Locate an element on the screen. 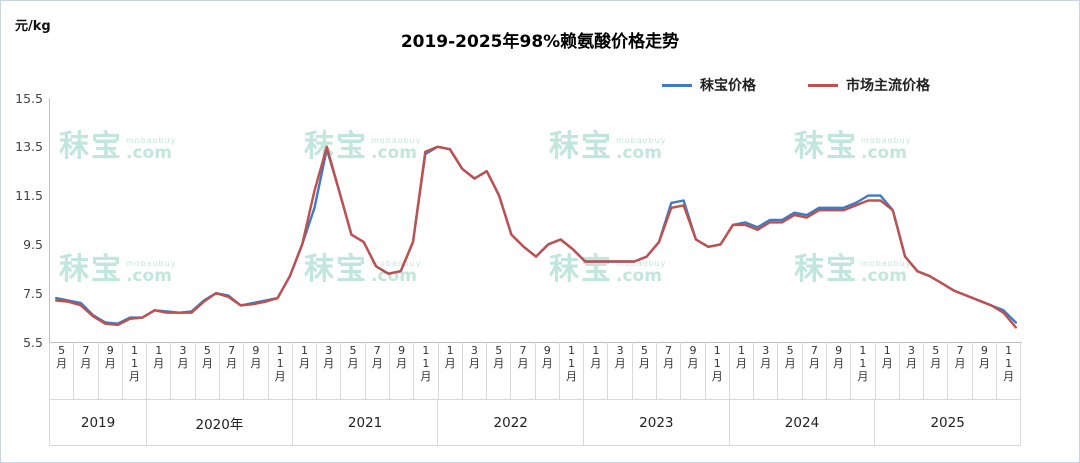 The width and height of the screenshot is (1080, 463). y-axis-tick-label: 13.5 is located at coordinates (29, 147).